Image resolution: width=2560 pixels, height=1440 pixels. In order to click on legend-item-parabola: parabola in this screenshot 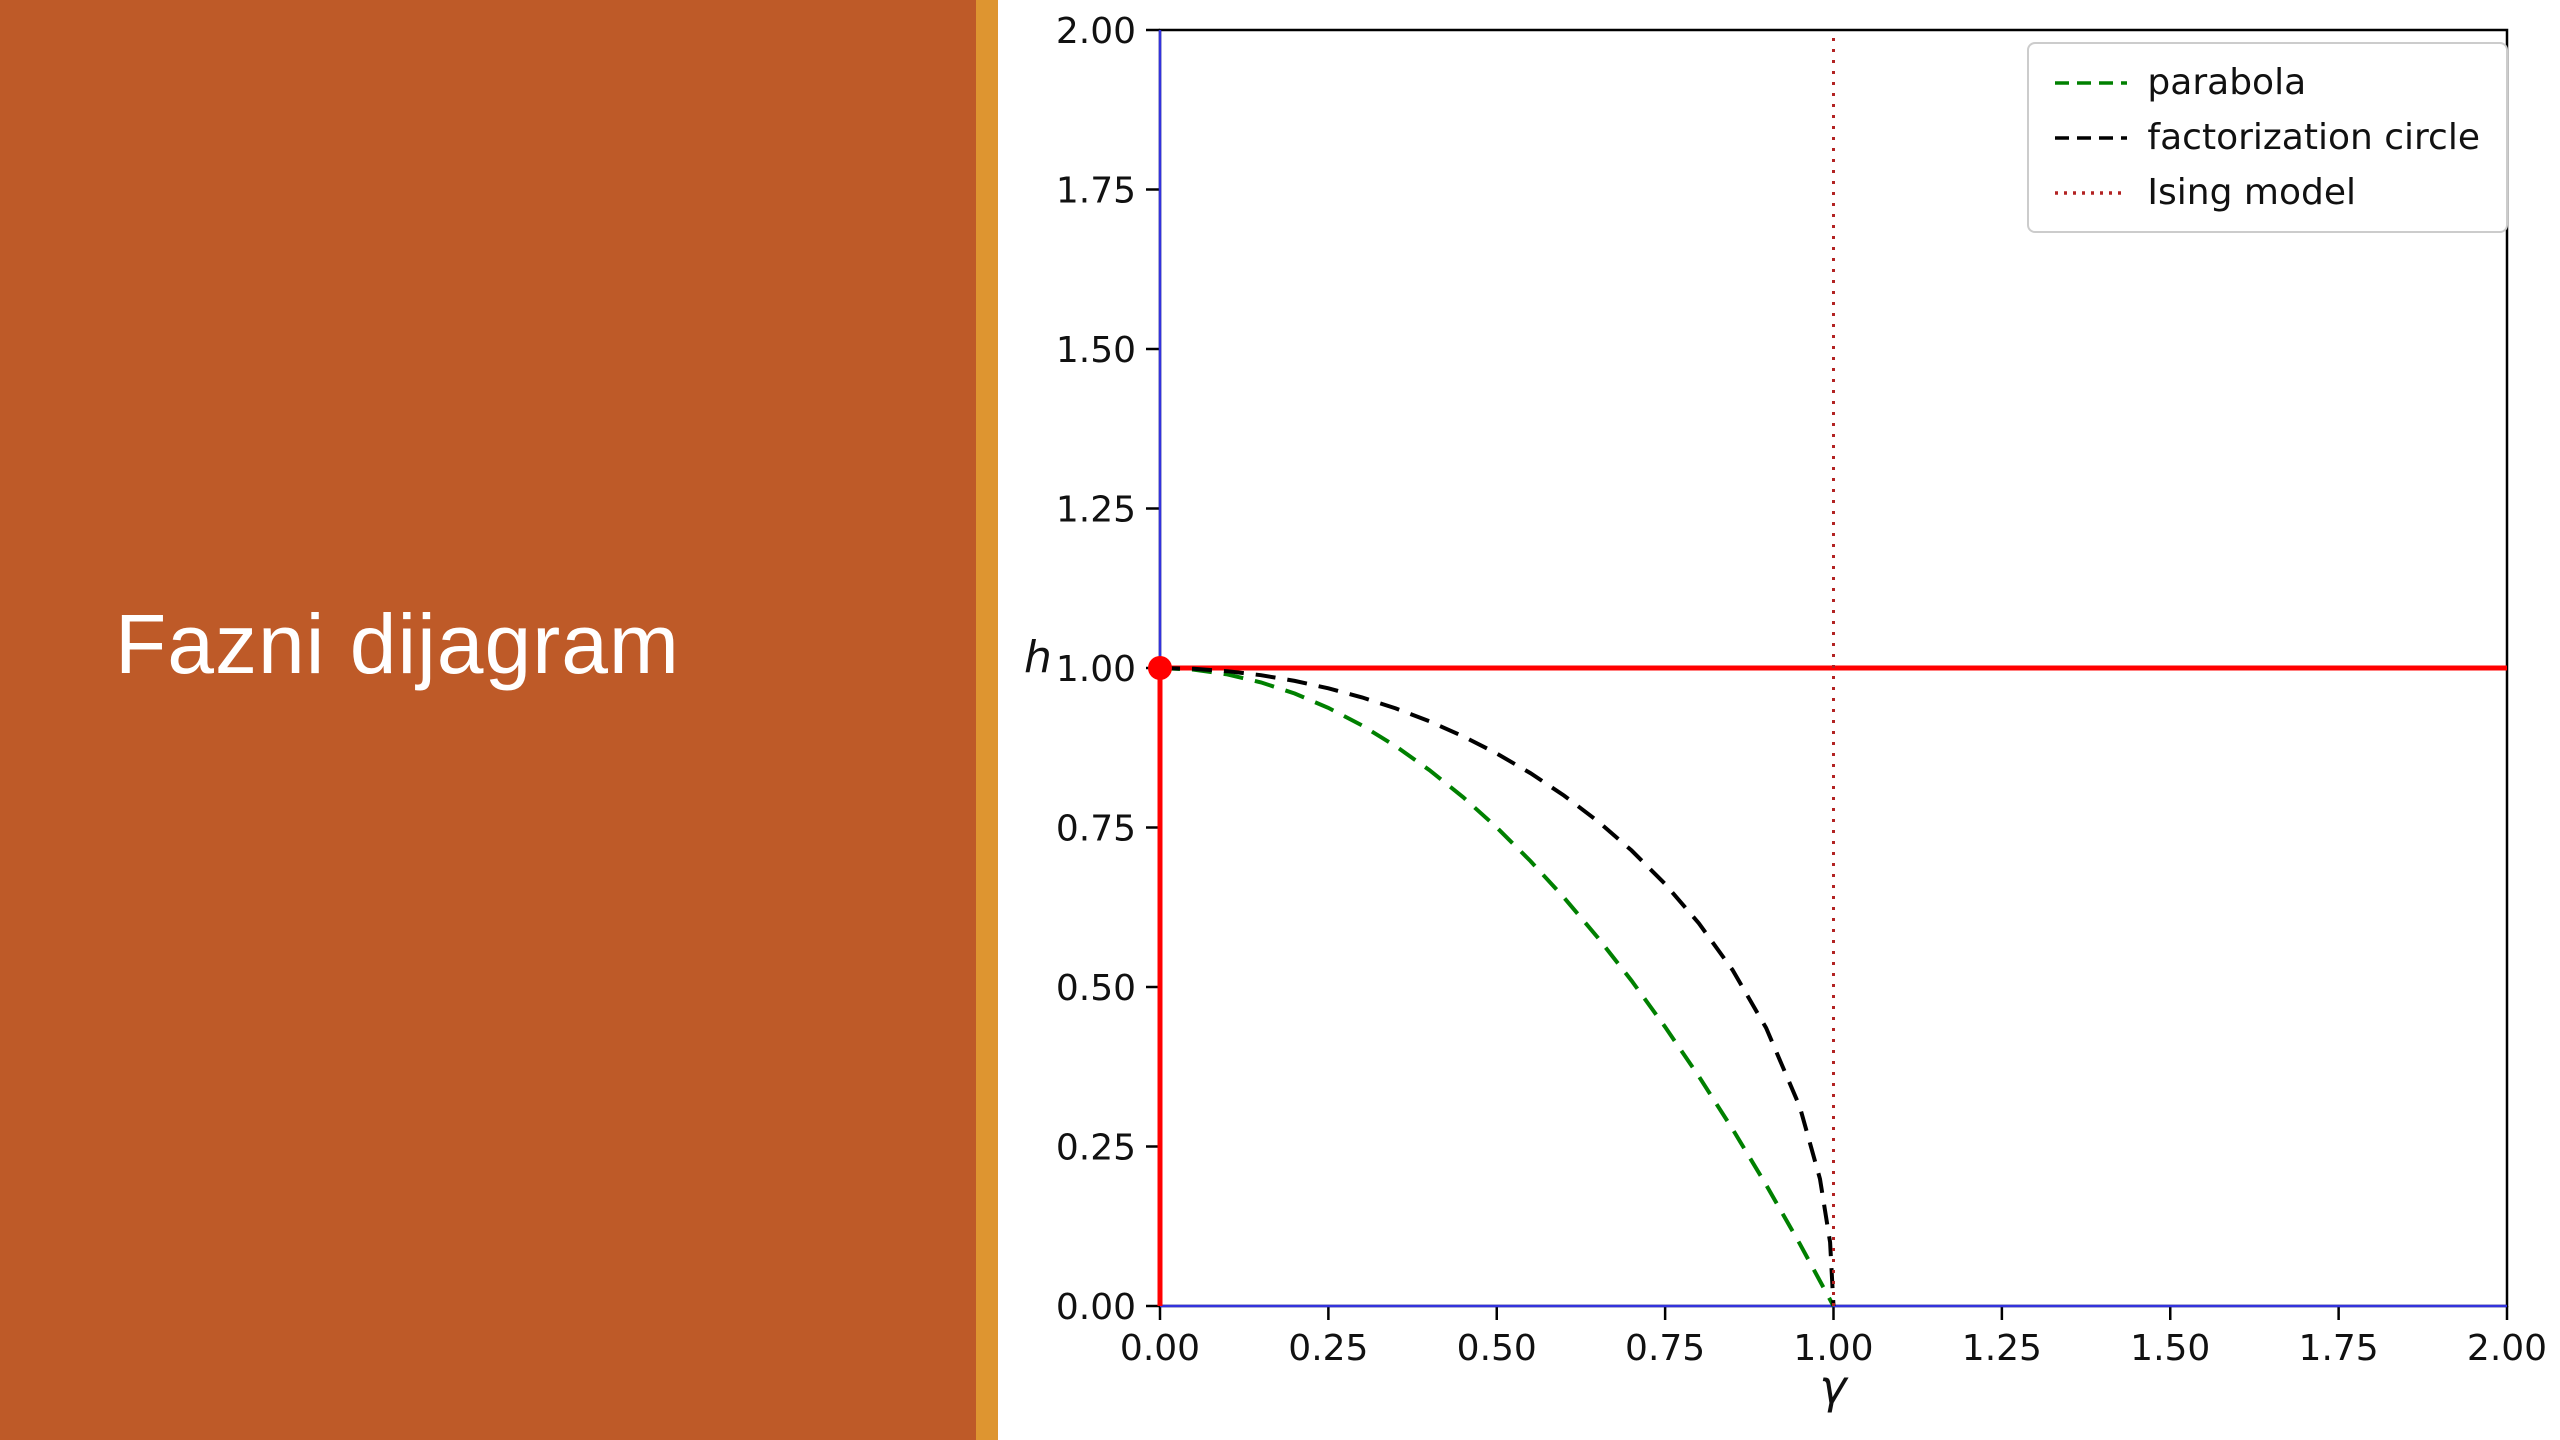, I will do `click(2267, 82)`.